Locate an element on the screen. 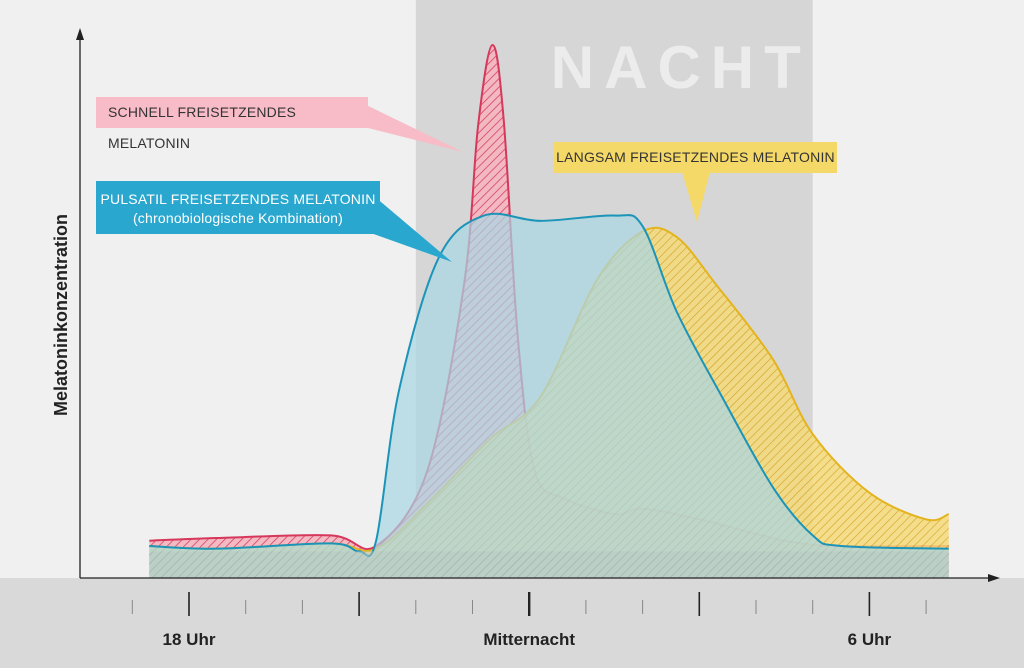  slow-callout: LANGSAM FREISETZENDES MELATONIN is located at coordinates (695, 157).